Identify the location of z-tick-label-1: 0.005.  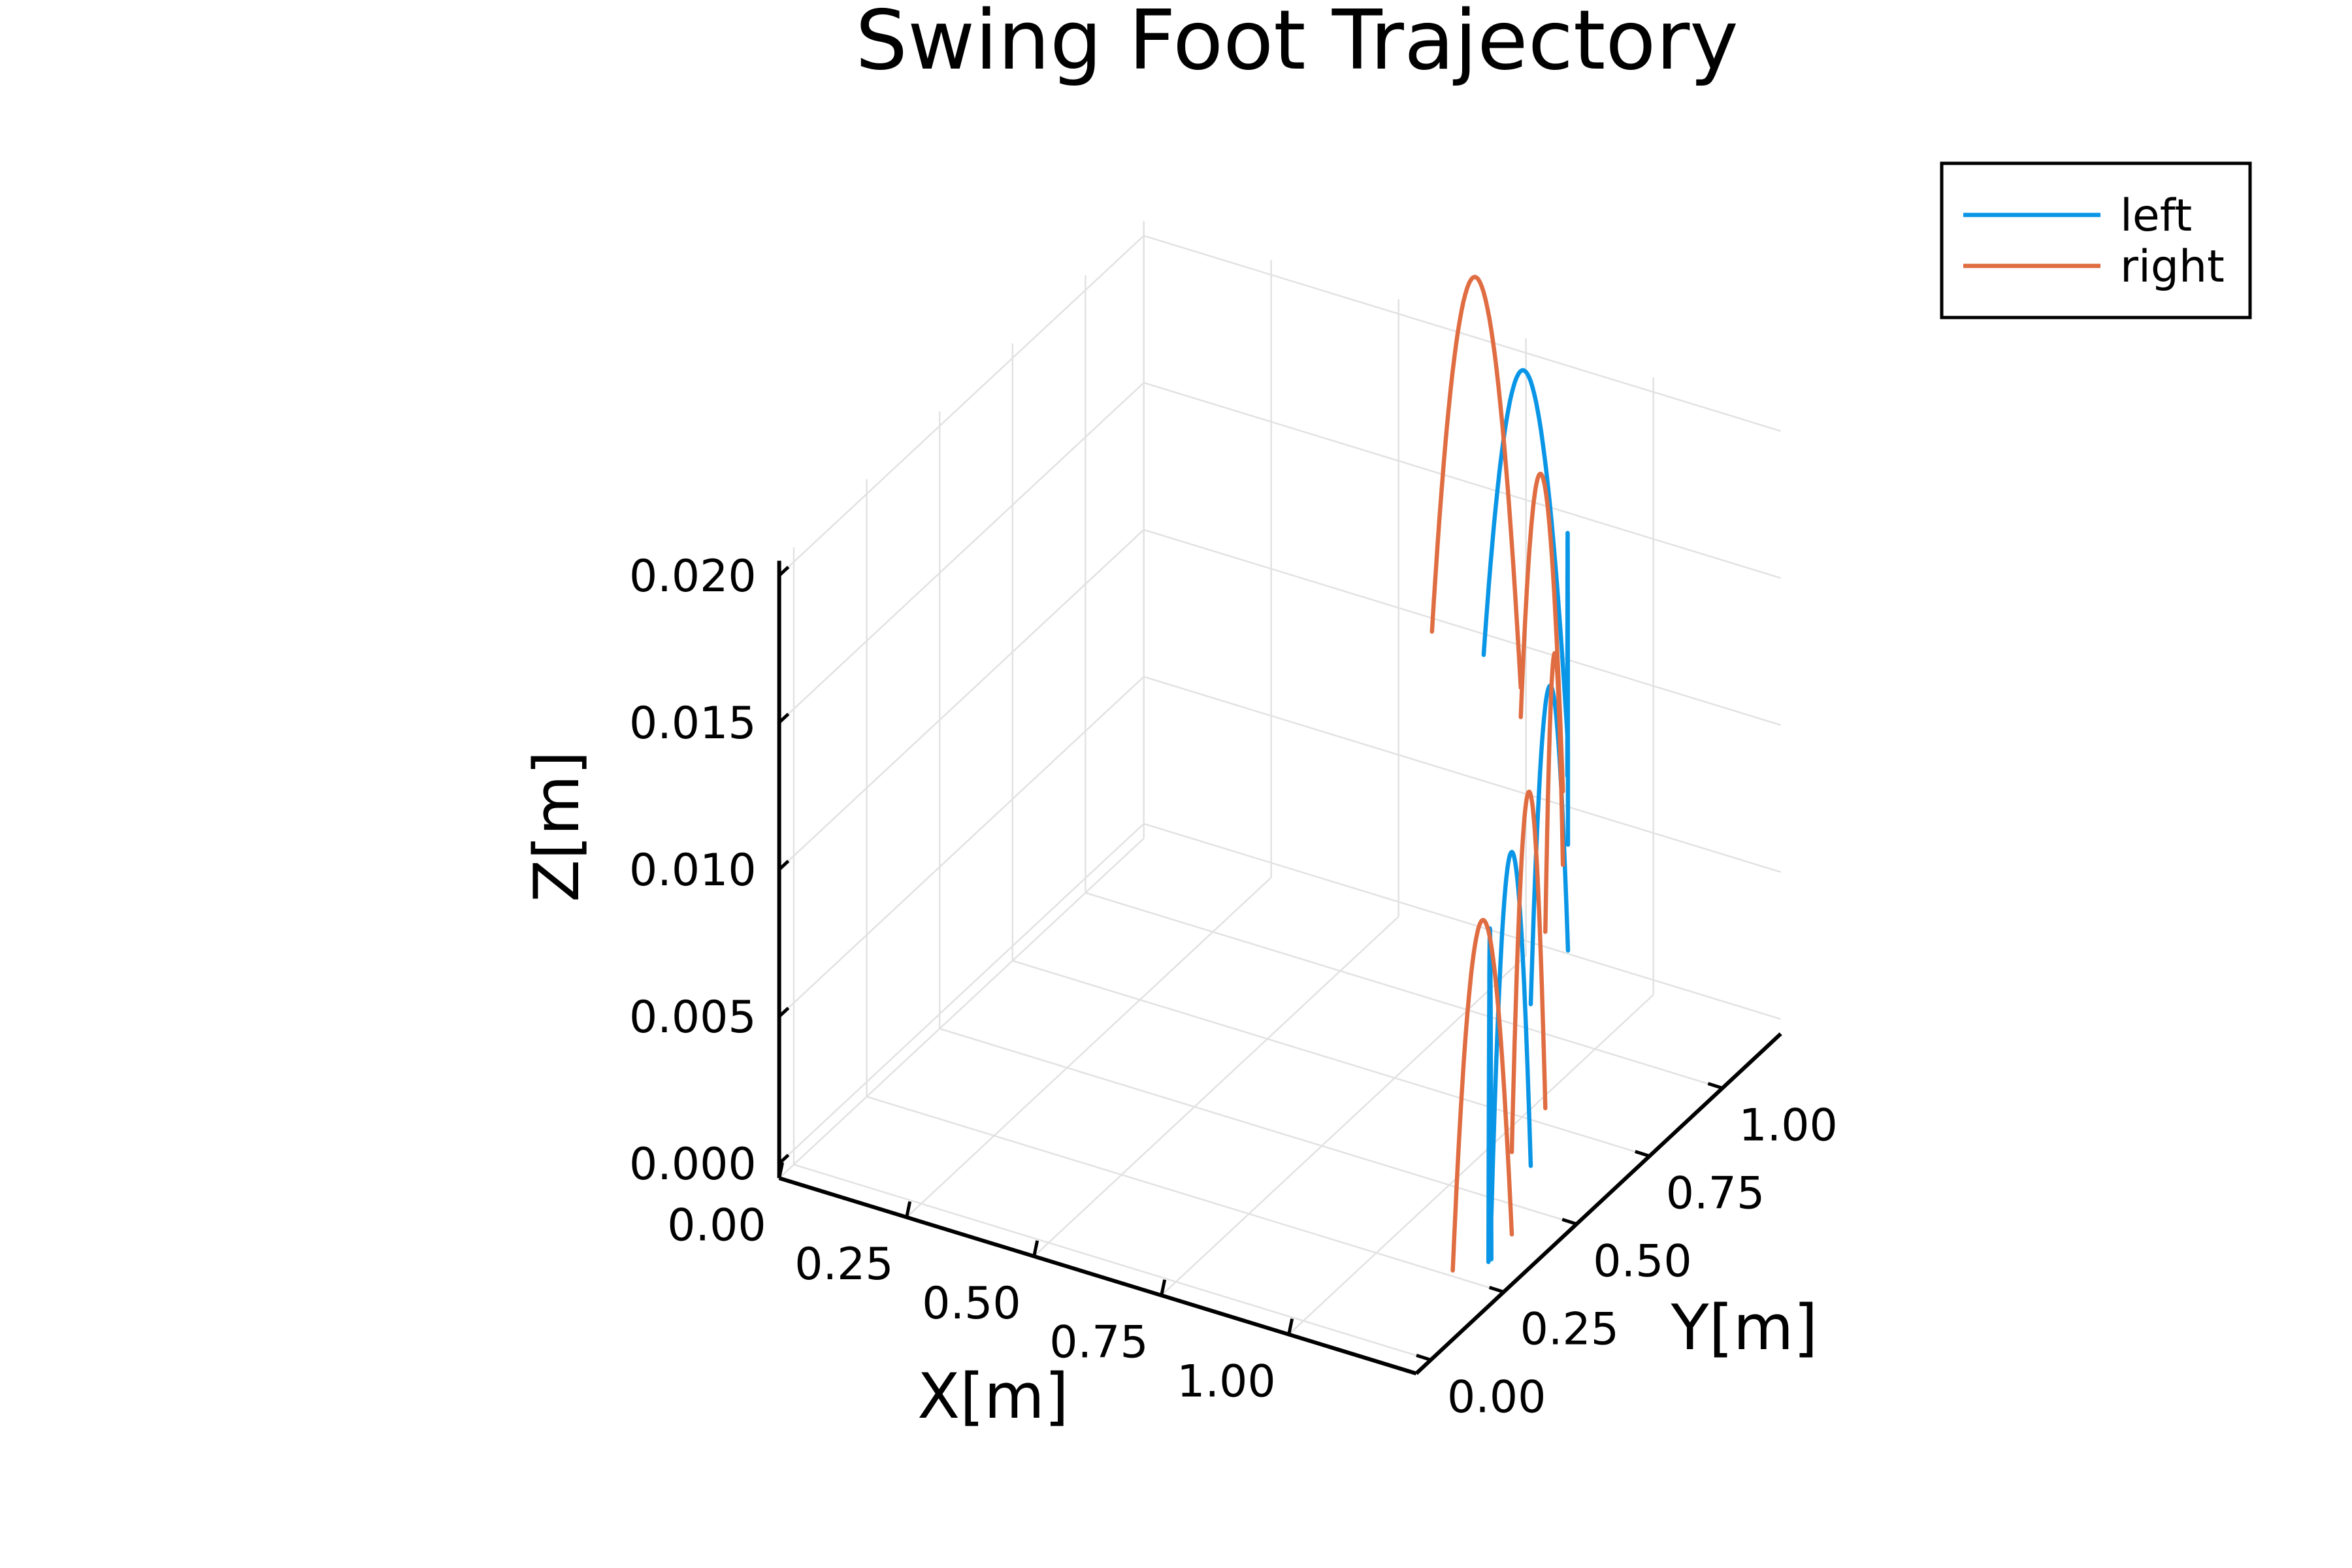
(693, 1017).